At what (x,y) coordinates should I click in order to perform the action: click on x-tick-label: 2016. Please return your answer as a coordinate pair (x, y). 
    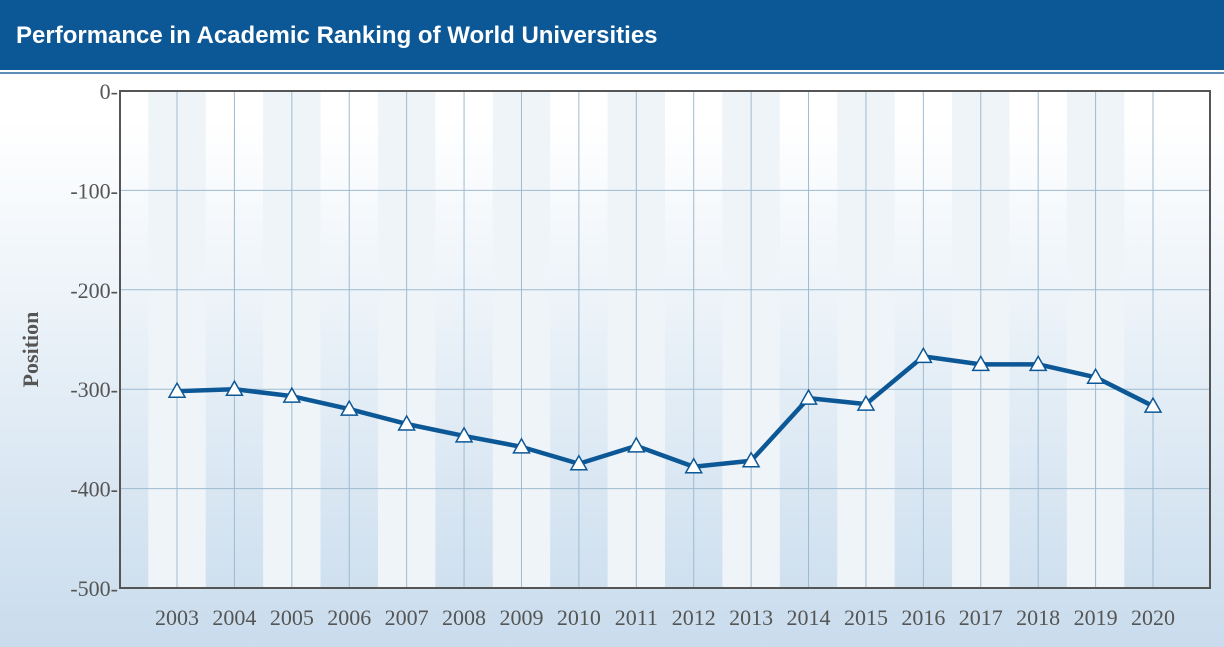
    Looking at the image, I should click on (923, 617).